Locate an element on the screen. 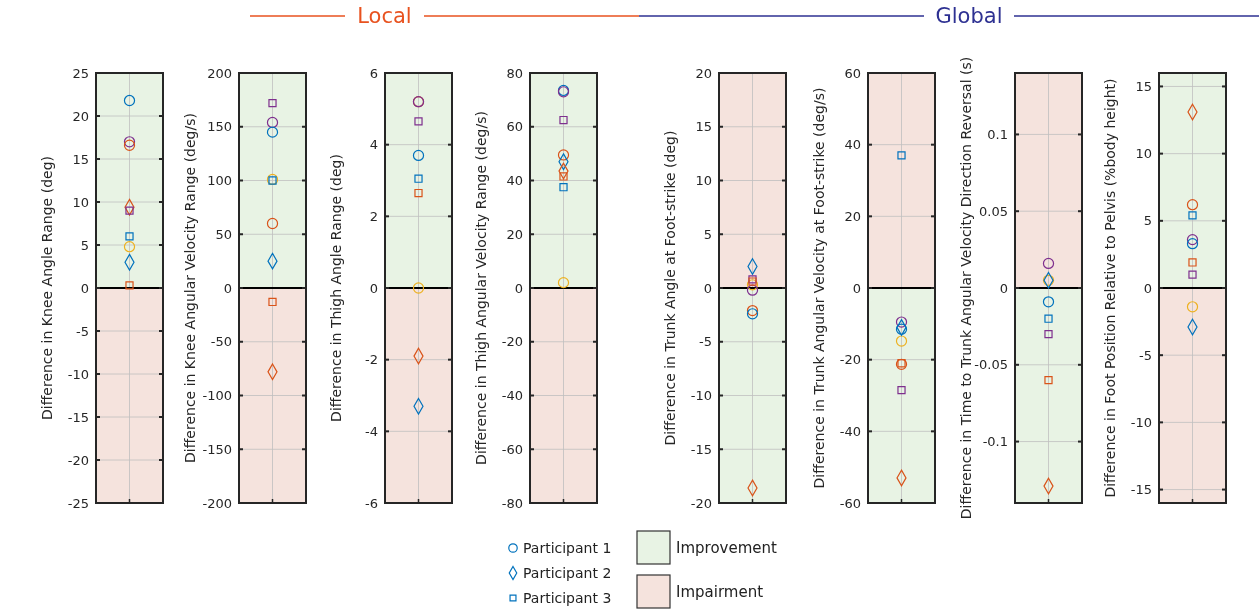 This screenshot has height=611, width=1259. y-tick-label: 150 is located at coordinates (219, 127).